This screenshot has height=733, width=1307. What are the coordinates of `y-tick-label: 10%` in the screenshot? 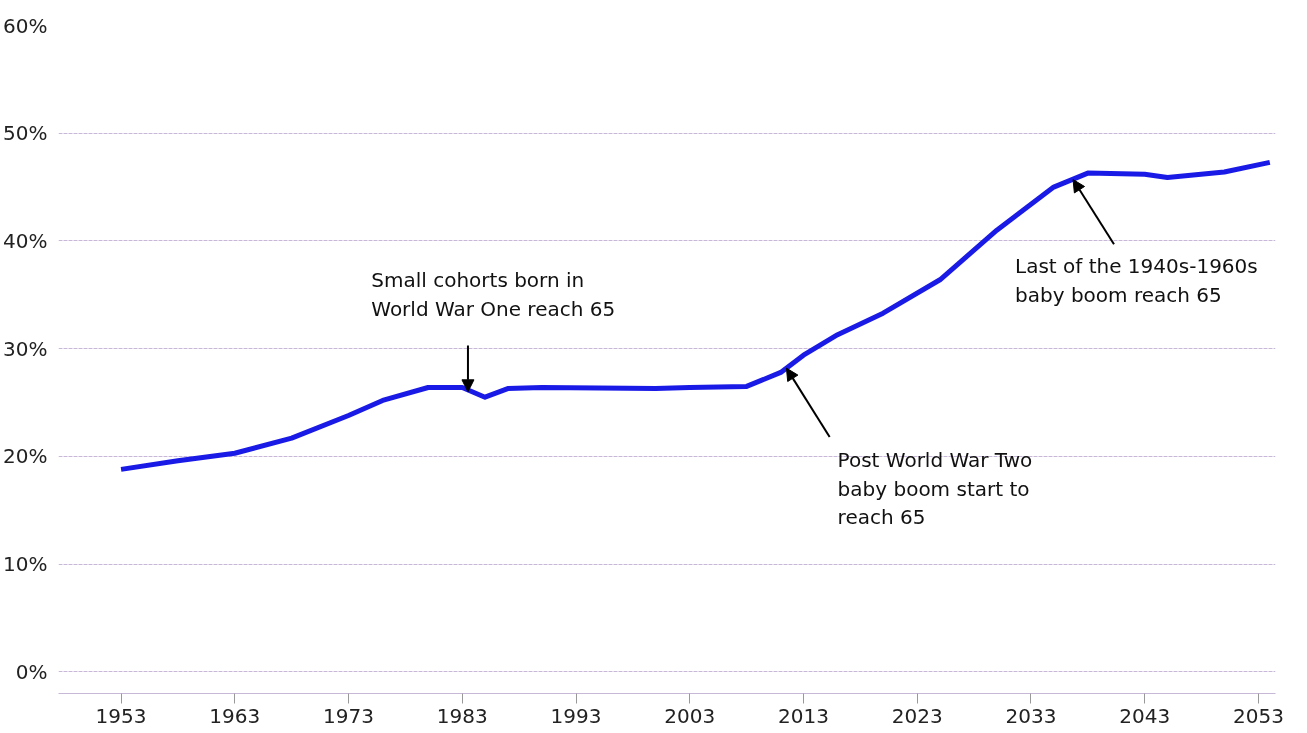 It's located at (25, 564).